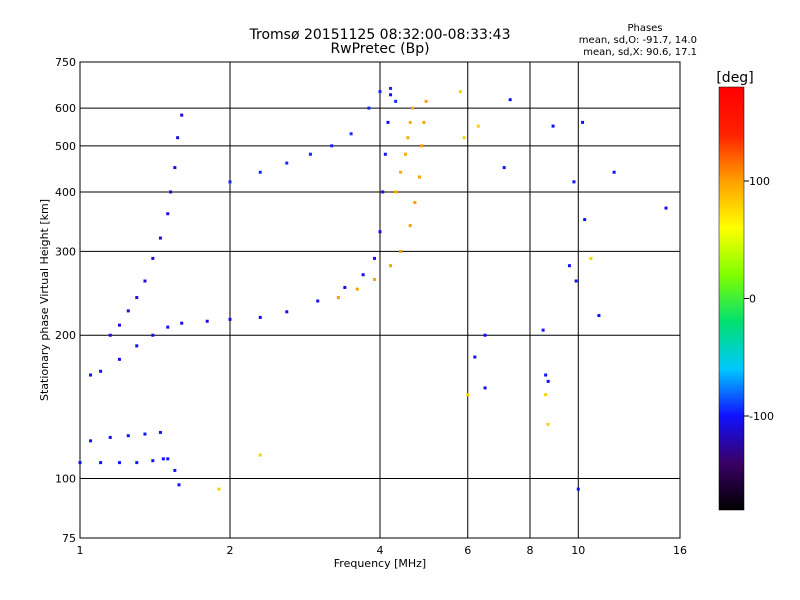  I want to click on y-tick-label: 600, so click(65, 108).